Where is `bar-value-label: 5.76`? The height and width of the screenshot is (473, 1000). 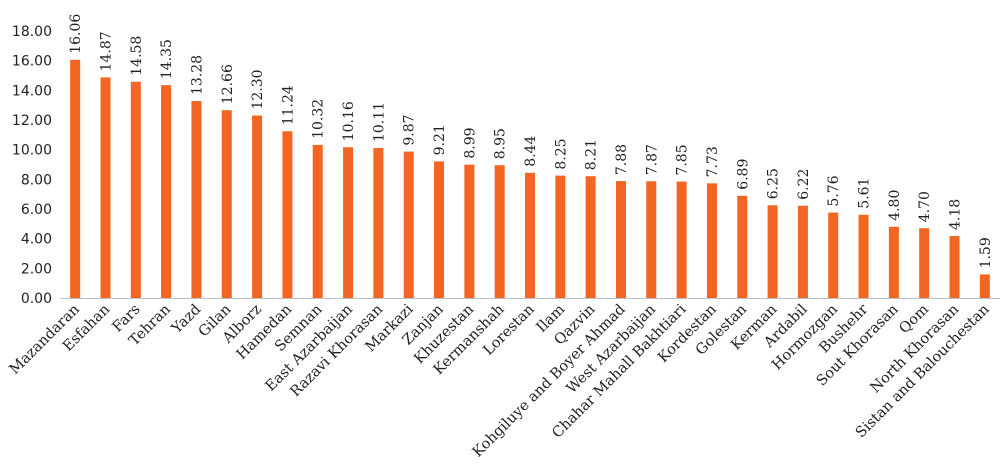 bar-value-label: 5.76 is located at coordinates (834, 190).